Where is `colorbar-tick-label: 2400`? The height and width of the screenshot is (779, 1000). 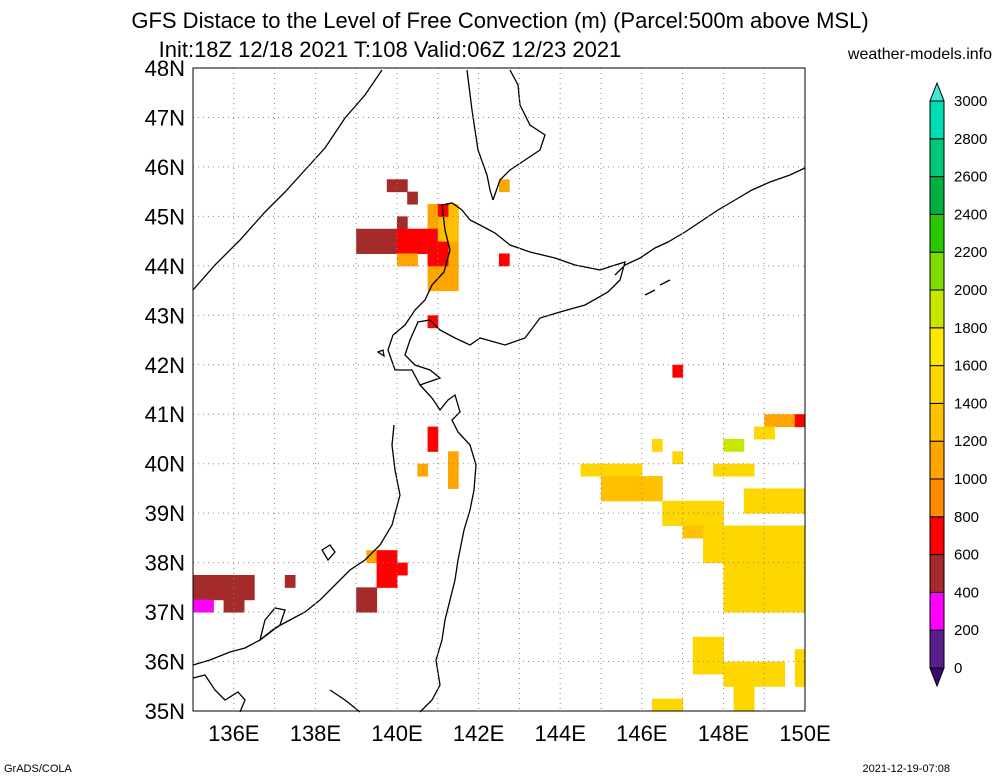 colorbar-tick-label: 2400 is located at coordinates (970, 214).